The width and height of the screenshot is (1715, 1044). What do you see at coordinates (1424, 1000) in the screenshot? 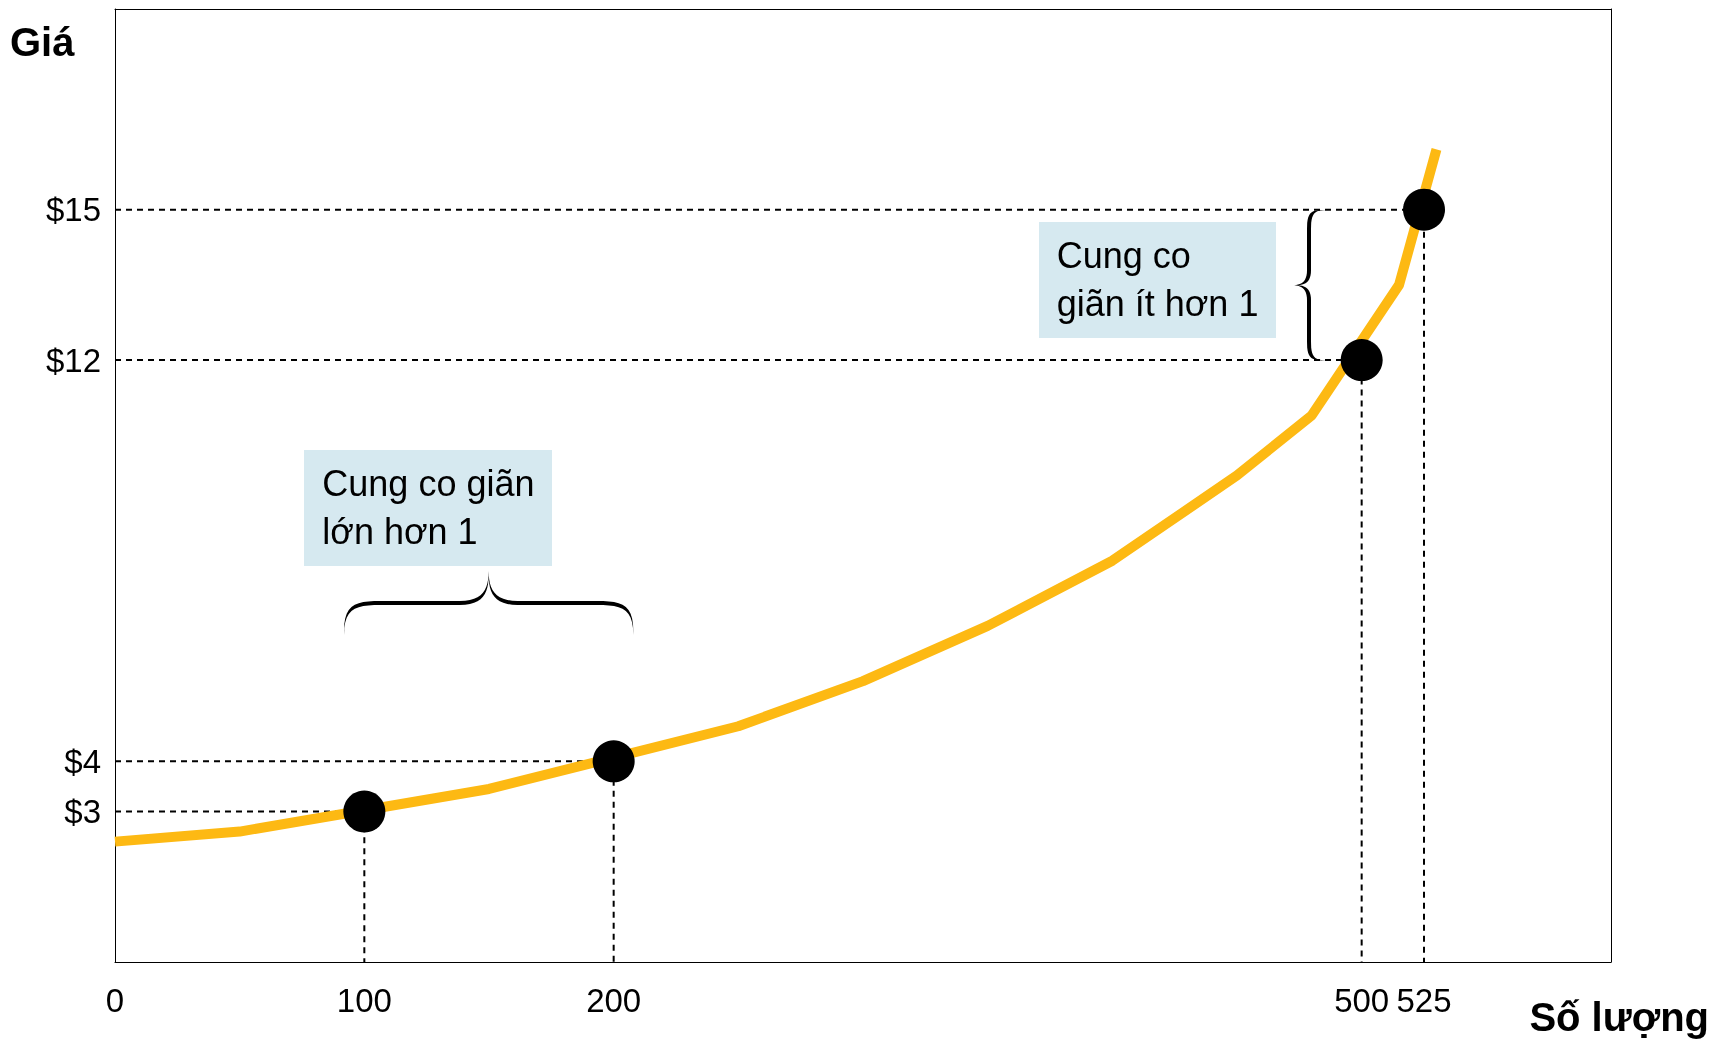
I see `x-tick-label: 525` at bounding box center [1424, 1000].